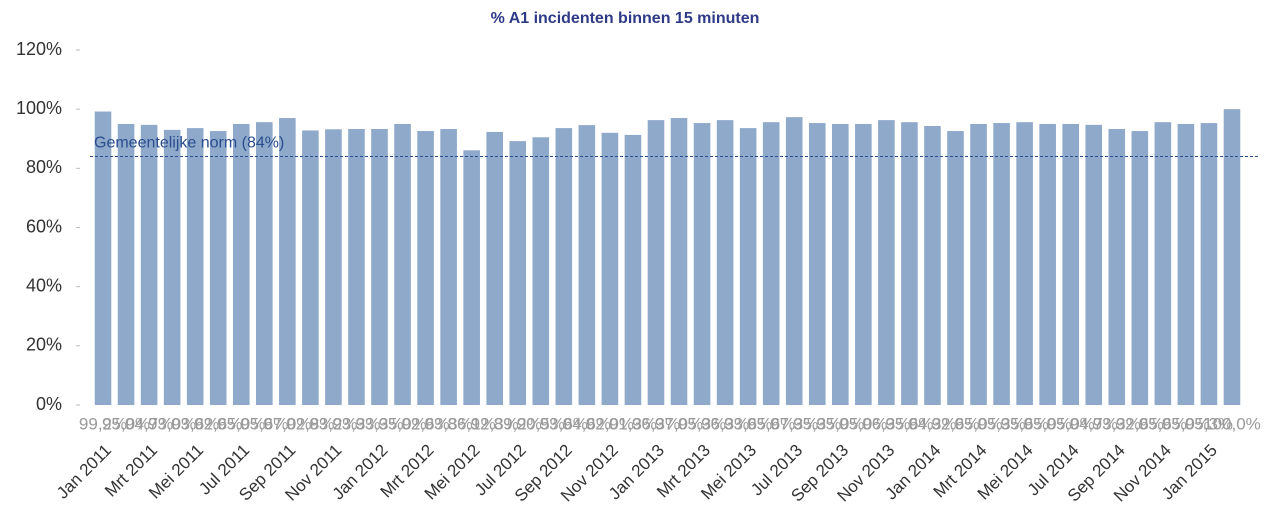 This screenshot has height=521, width=1277. I want to click on value-label: 94,3%, so click(932, 423).